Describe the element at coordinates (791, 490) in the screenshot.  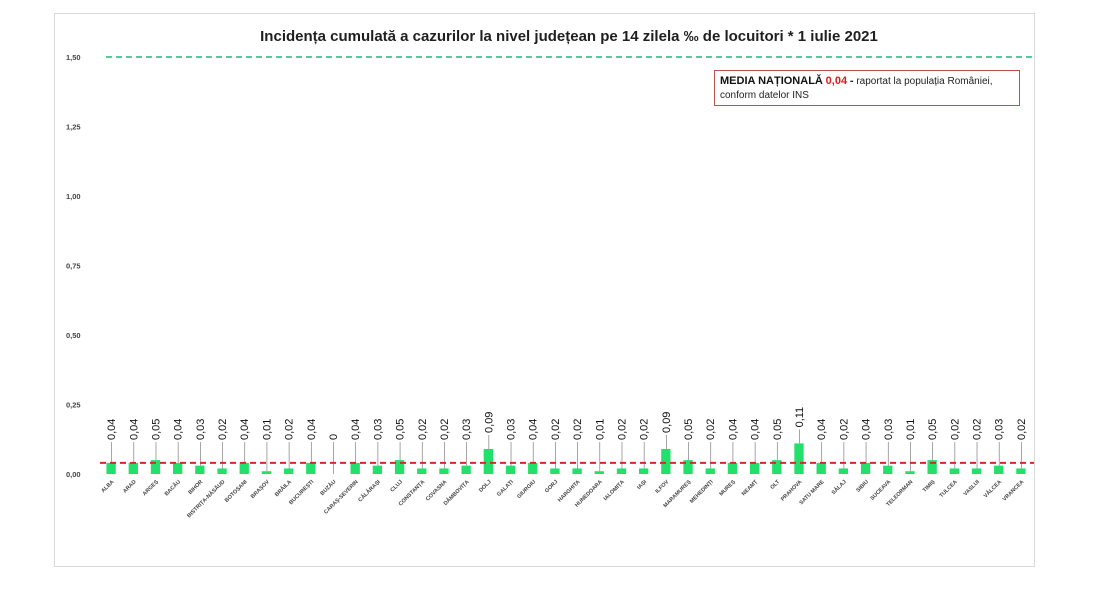
I see `category-label: PRAHOVA` at that location.